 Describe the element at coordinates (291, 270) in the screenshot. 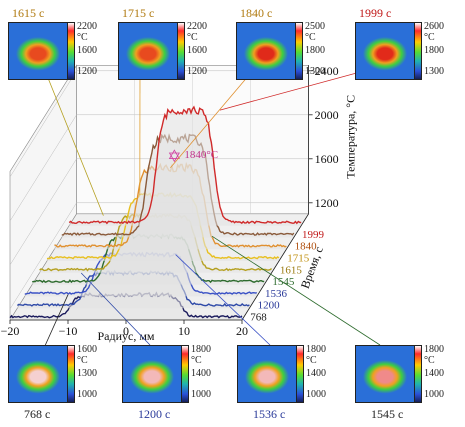

I see `z-tick-label: 1615` at that location.